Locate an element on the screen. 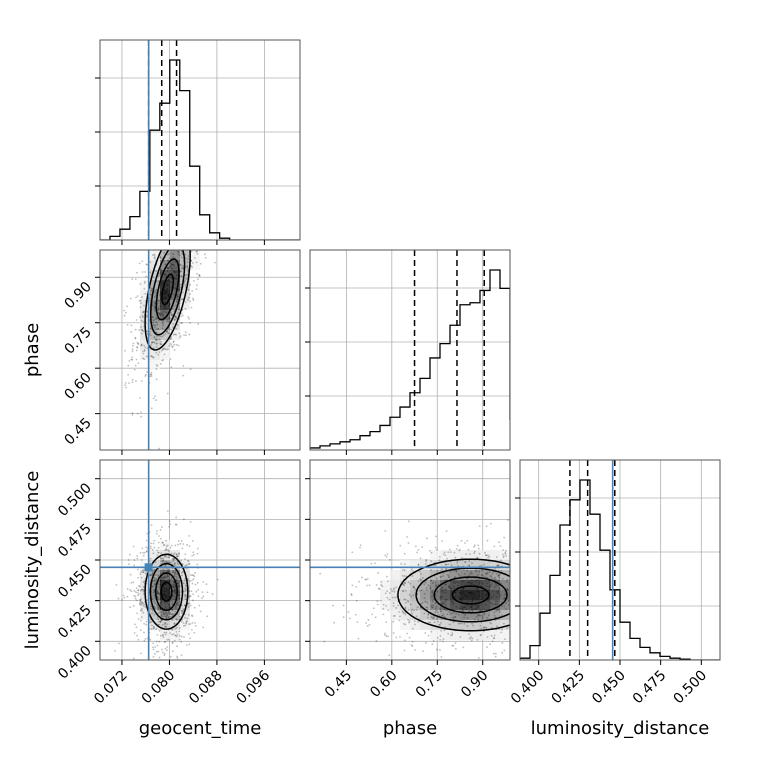 This screenshot has width=760, height=760. hist-panel-phase is located at coordinates (410, 350).